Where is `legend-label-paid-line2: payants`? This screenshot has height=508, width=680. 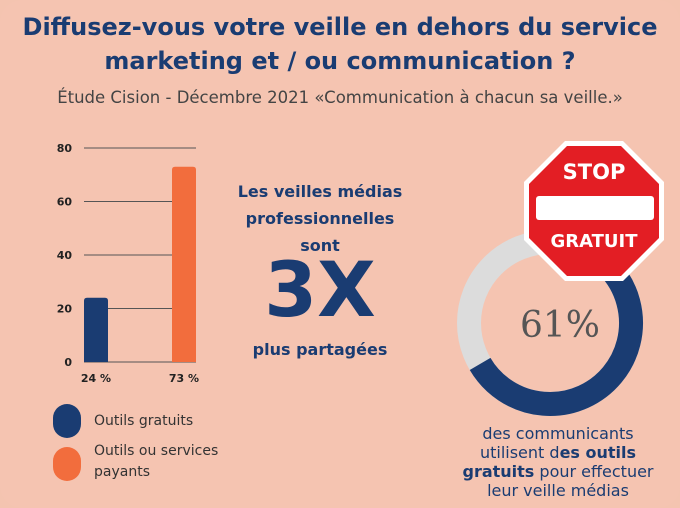
legend-label-paid-line2: payants is located at coordinates (122, 472).